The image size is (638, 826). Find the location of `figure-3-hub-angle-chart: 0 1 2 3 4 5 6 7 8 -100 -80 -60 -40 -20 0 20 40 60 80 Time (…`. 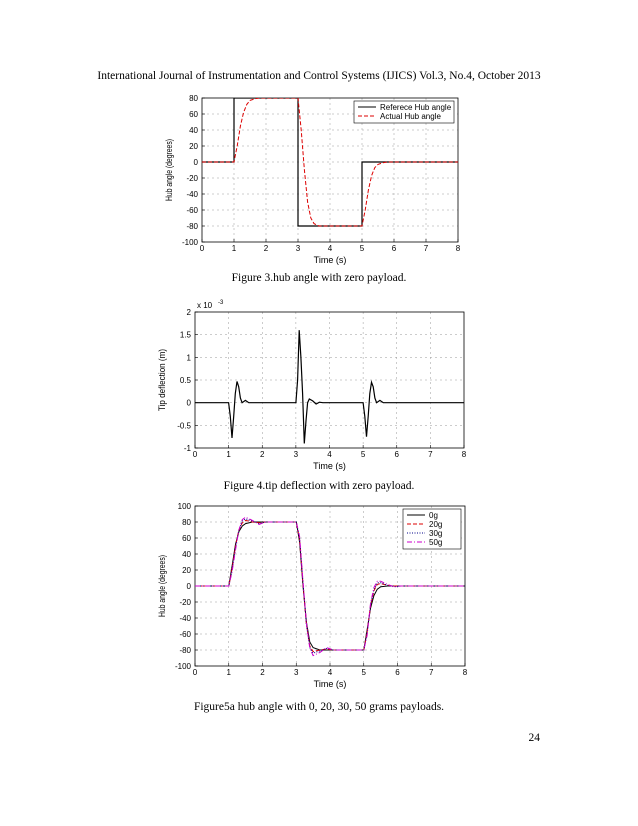

figure-3-hub-angle-chart: 0 1 2 3 4 5 6 7 8 -100 -80 -60 -40 -20 0 20 40 60 80 Time (… is located at coordinates (310, 184).